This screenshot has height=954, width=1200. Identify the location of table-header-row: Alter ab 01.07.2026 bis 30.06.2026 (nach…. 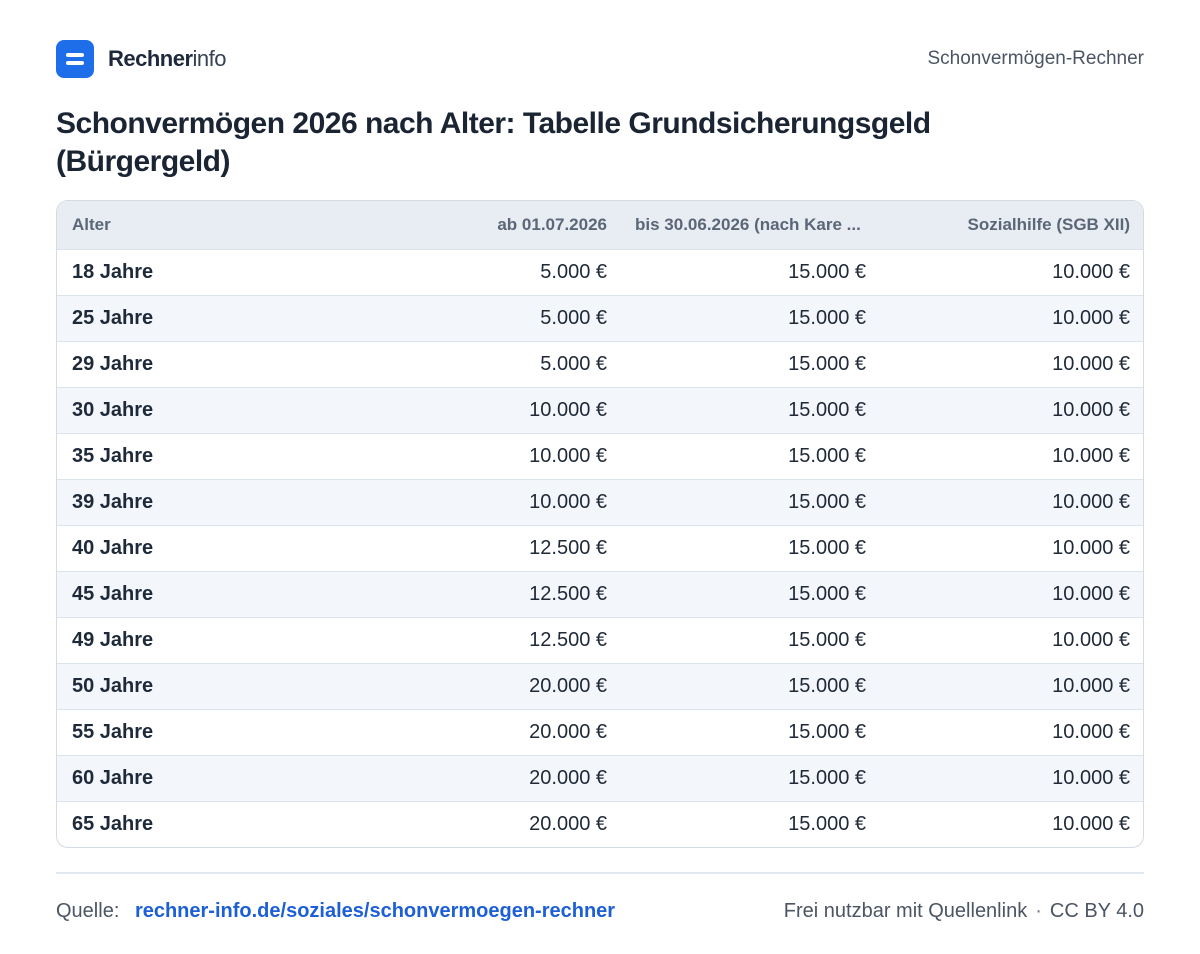
(600, 225).